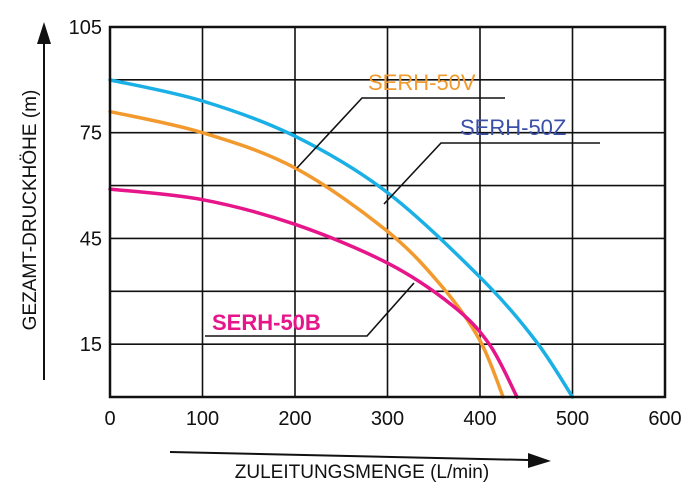  Describe the element at coordinates (91, 134) in the screenshot. I see `y-tick-label: 75` at that location.